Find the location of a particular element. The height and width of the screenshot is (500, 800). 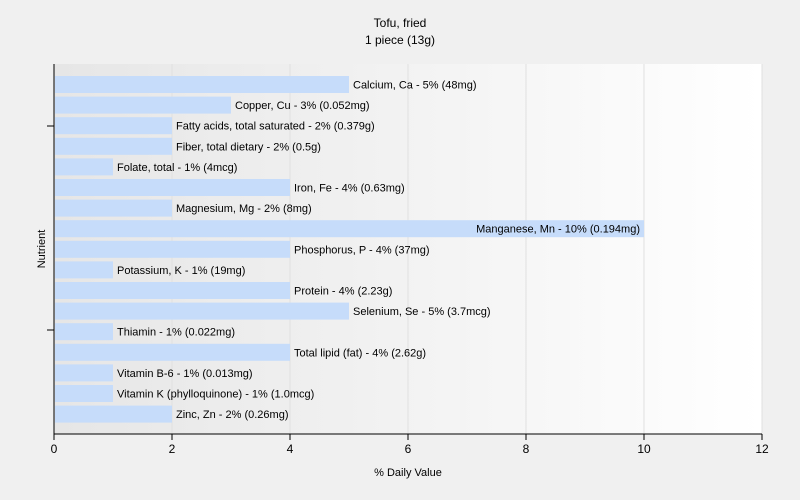

x-tick-label: 2 is located at coordinates (172, 449).